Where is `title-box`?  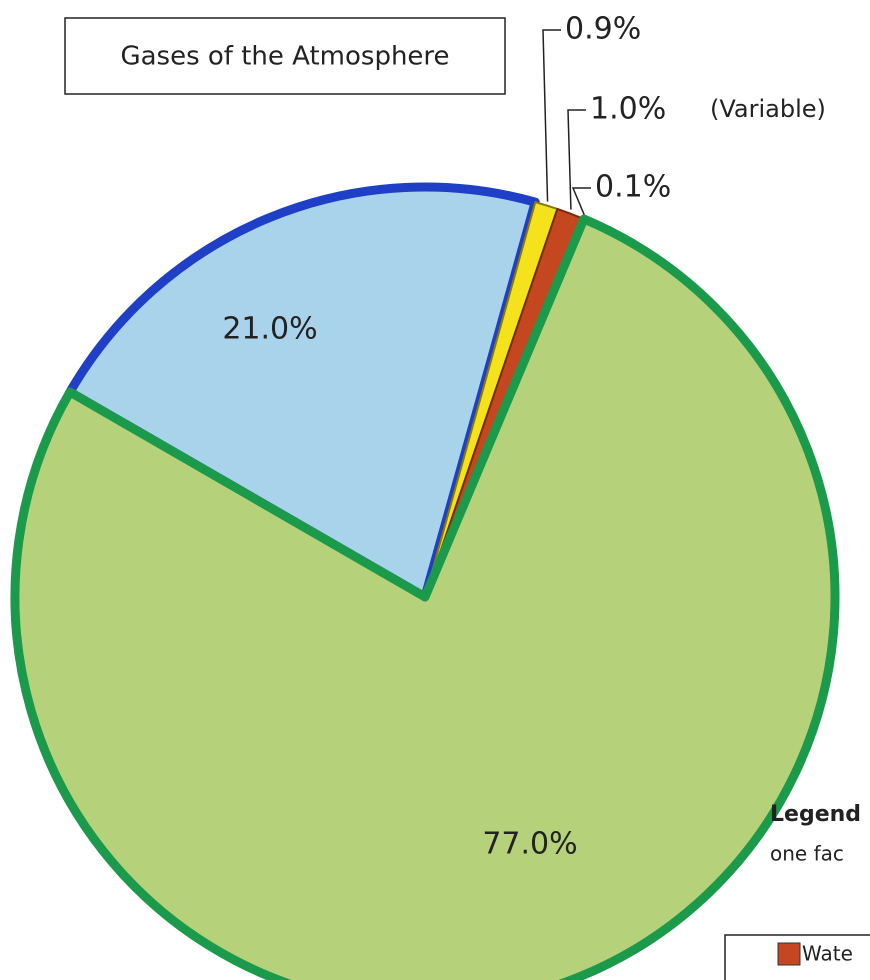 title-box is located at coordinates (285, 56).